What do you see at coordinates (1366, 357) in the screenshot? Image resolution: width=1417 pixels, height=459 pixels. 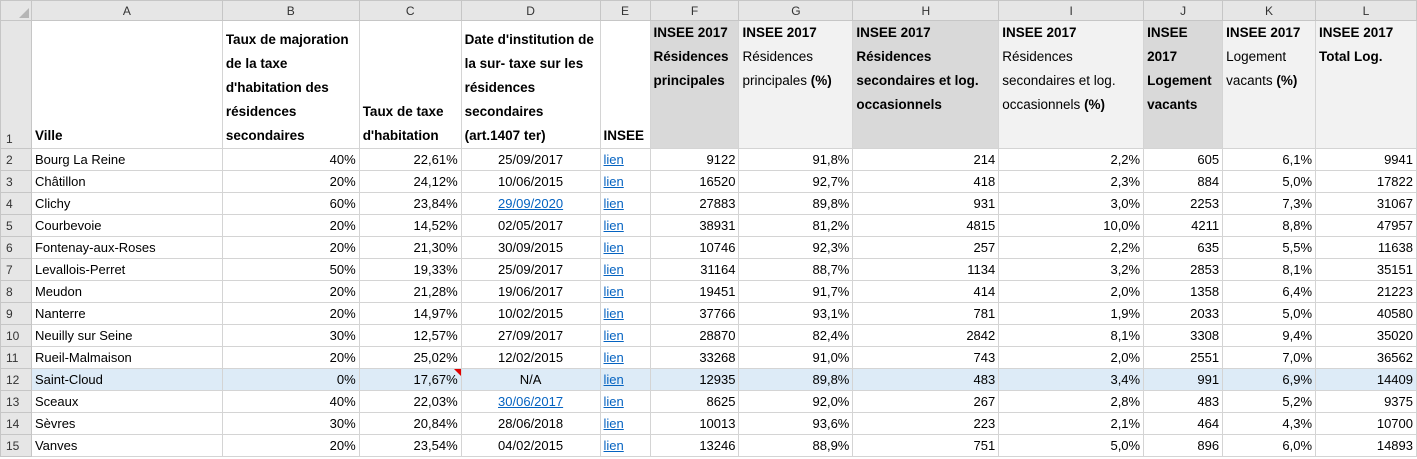 I see `cell-total: 36562` at bounding box center [1366, 357].